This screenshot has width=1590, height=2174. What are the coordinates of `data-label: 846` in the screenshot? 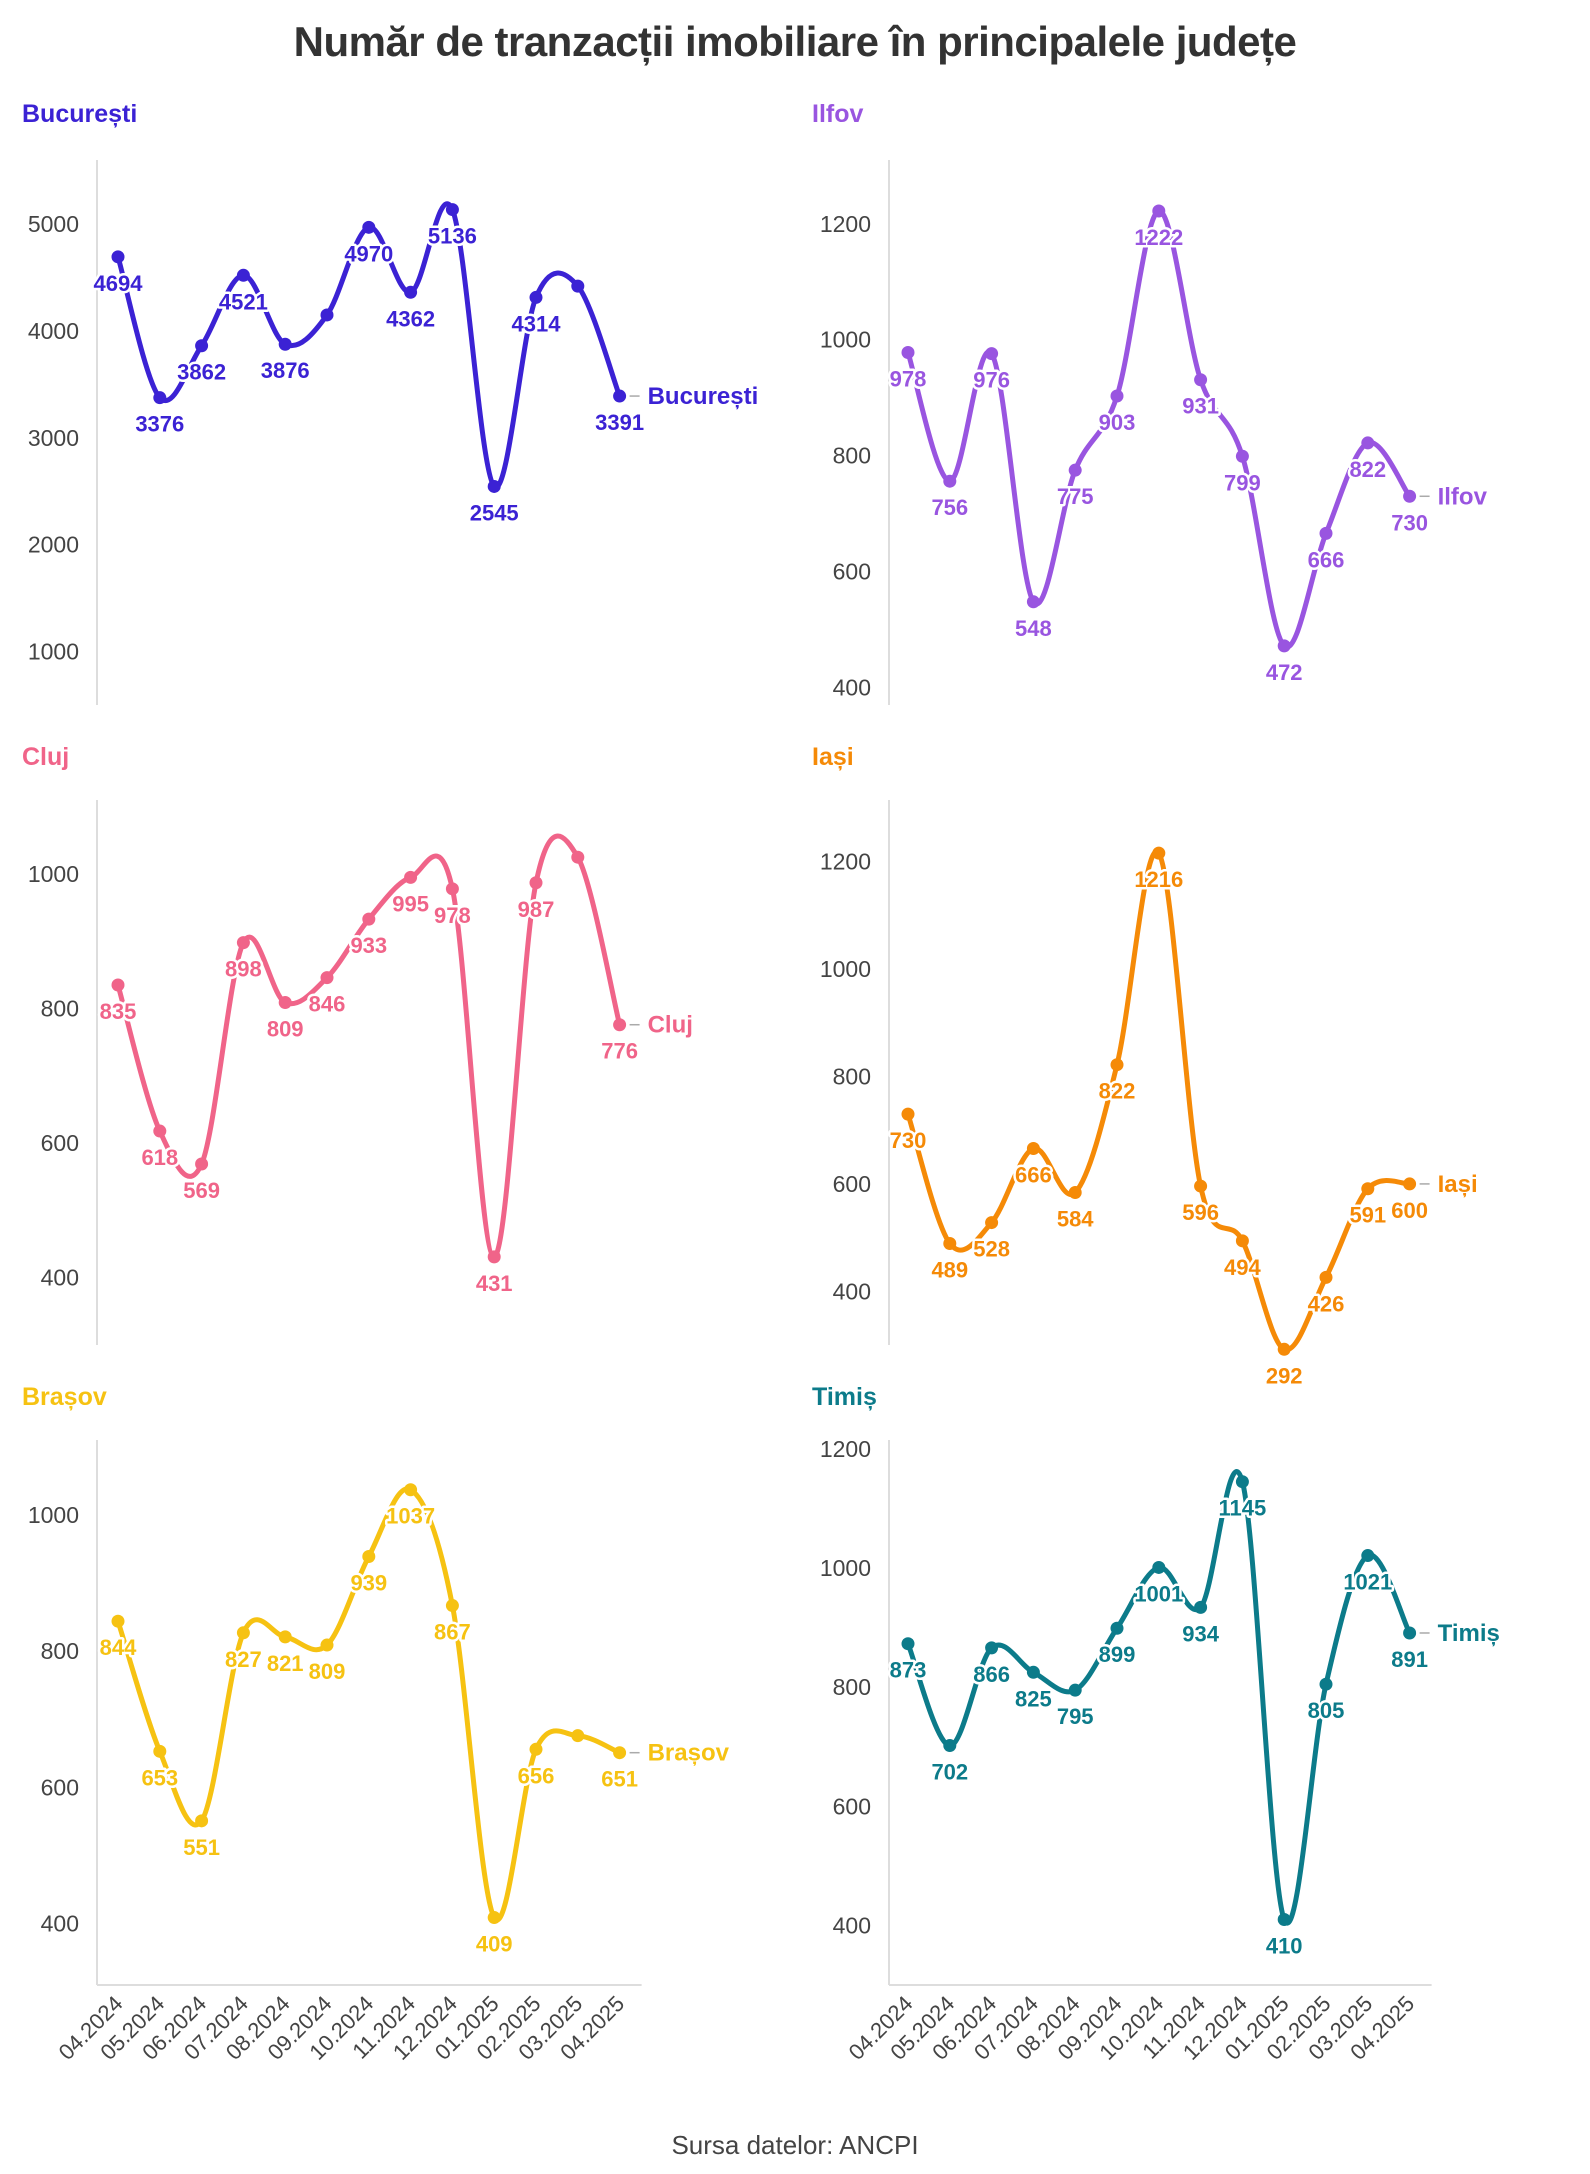 It's located at (327, 1004).